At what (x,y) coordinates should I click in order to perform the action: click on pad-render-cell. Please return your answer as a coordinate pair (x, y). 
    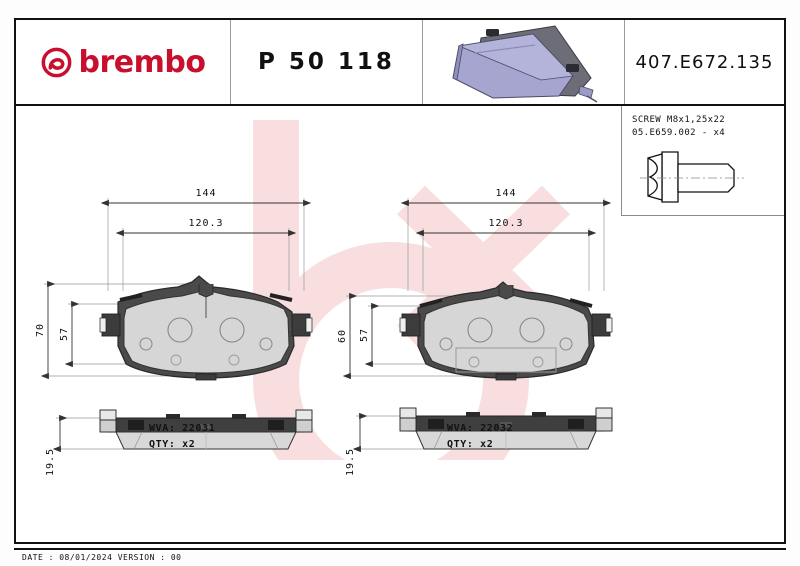
    Looking at the image, I should click on (524, 62).